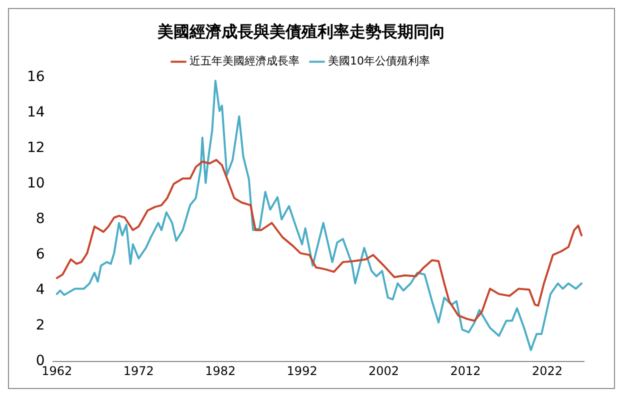  Describe the element at coordinates (40, 326) in the screenshot. I see `y-tick-label: 2` at that location.